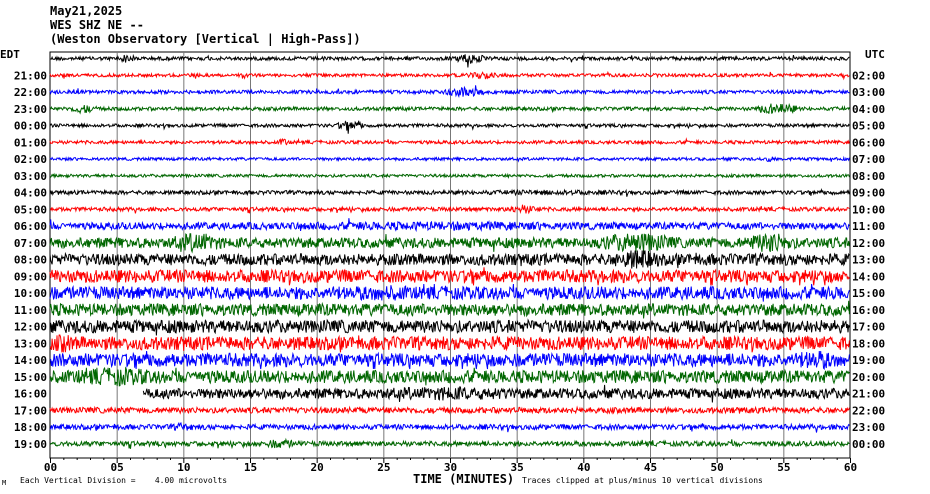 Image resolution: width=930 pixels, height=494 pixels. What do you see at coordinates (868, 126) in the screenshot?
I see `utc-label-0500: 05:00` at bounding box center [868, 126].